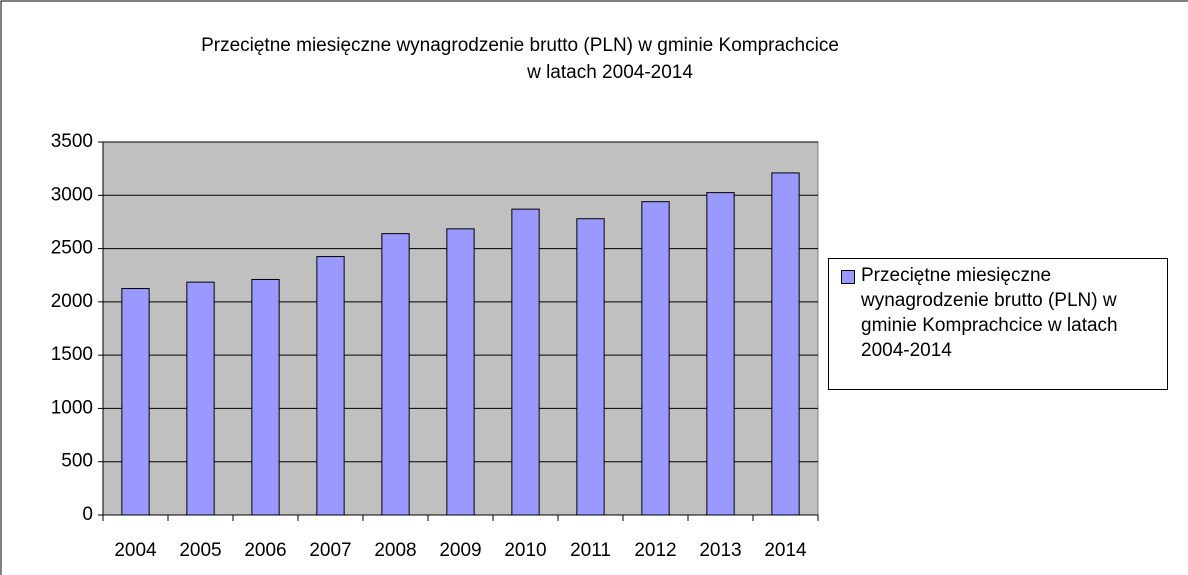 The height and width of the screenshot is (575, 1188). Describe the element at coordinates (135, 550) in the screenshot. I see `x-tick-label: 2004` at that location.